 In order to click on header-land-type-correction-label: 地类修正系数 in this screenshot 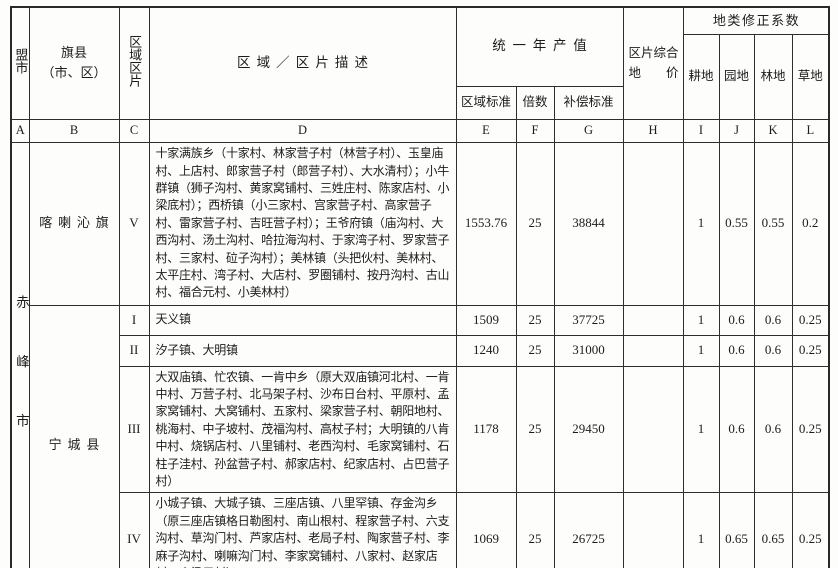, I will do `click(756, 20)`.